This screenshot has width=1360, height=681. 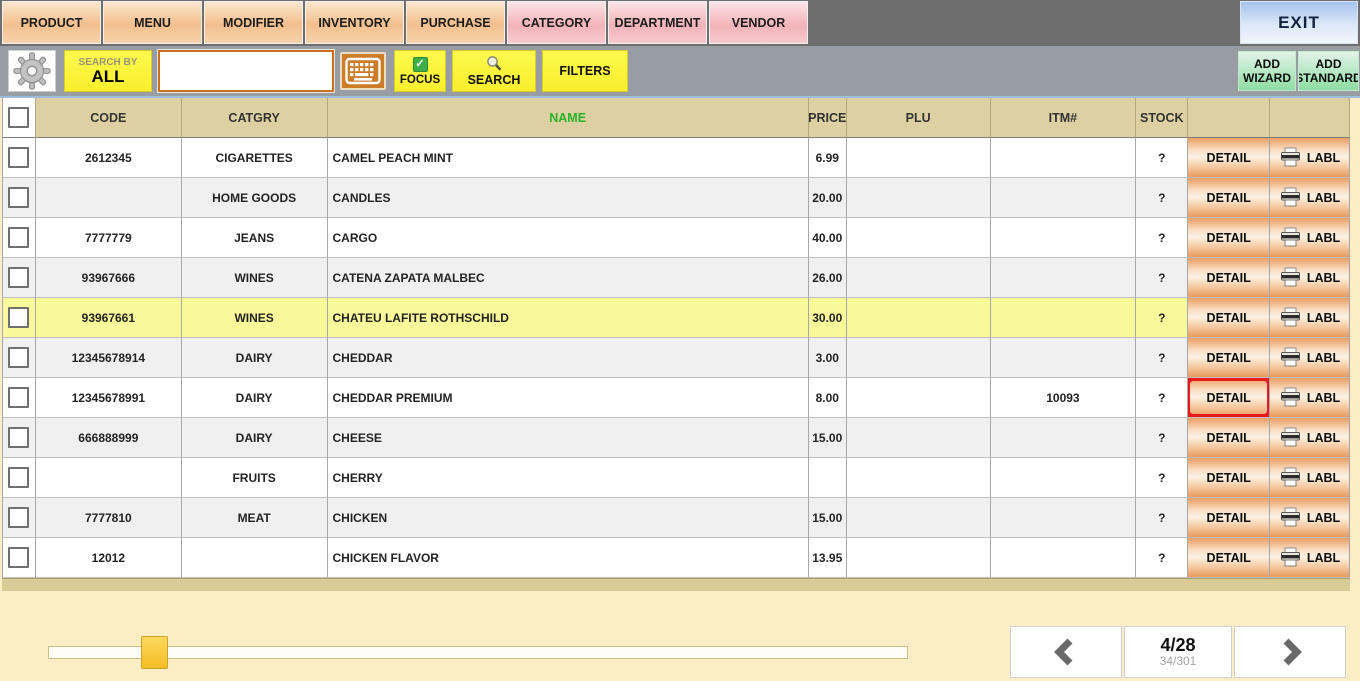 I want to click on focus-toggle-button: ✓ FOCUS, so click(x=420, y=71).